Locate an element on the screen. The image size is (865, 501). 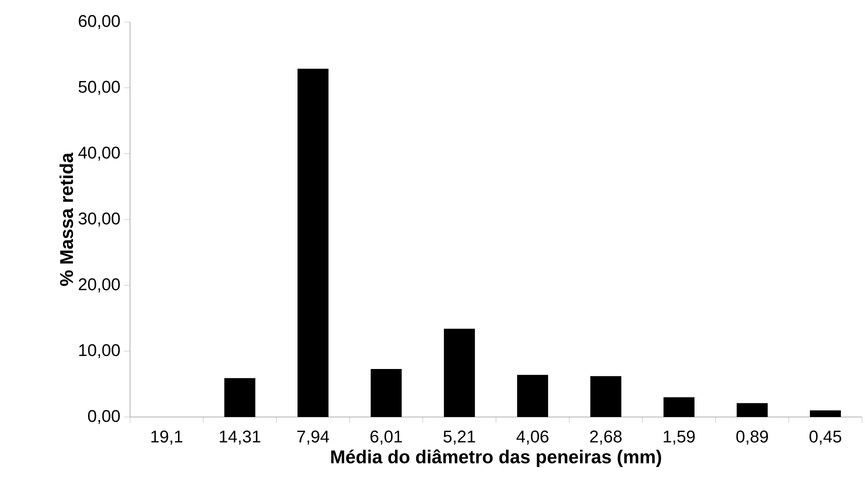
x-tick-label: 1,59 is located at coordinates (679, 437).